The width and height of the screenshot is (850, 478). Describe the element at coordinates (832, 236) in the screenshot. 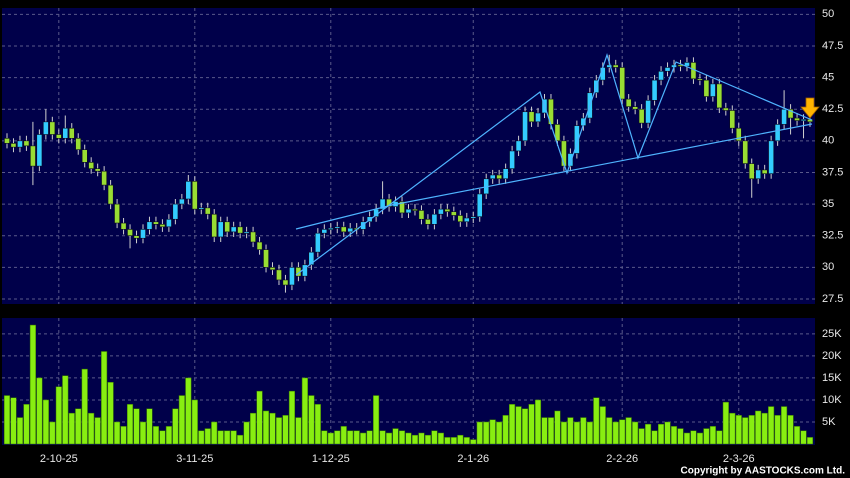

I see `y-tick-label: 32.5` at that location.